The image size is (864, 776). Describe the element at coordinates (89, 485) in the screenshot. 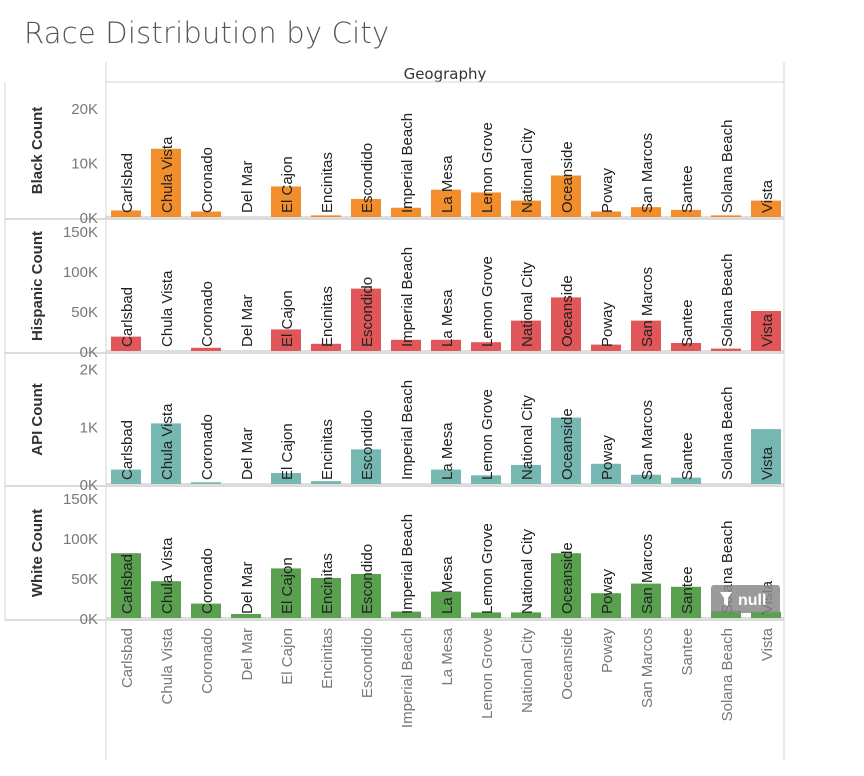

I see `y-tick-label: 0K` at that location.